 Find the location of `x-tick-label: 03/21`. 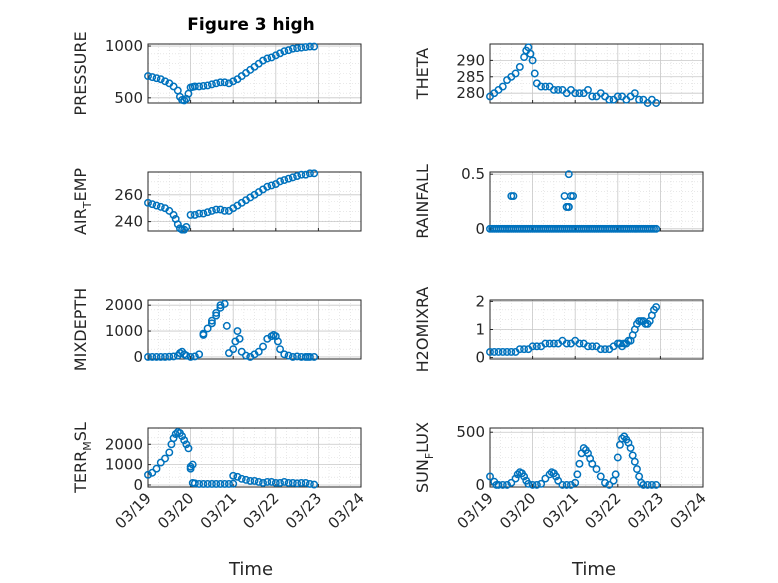

x-tick-label: 03/21 is located at coordinates (218, 510).